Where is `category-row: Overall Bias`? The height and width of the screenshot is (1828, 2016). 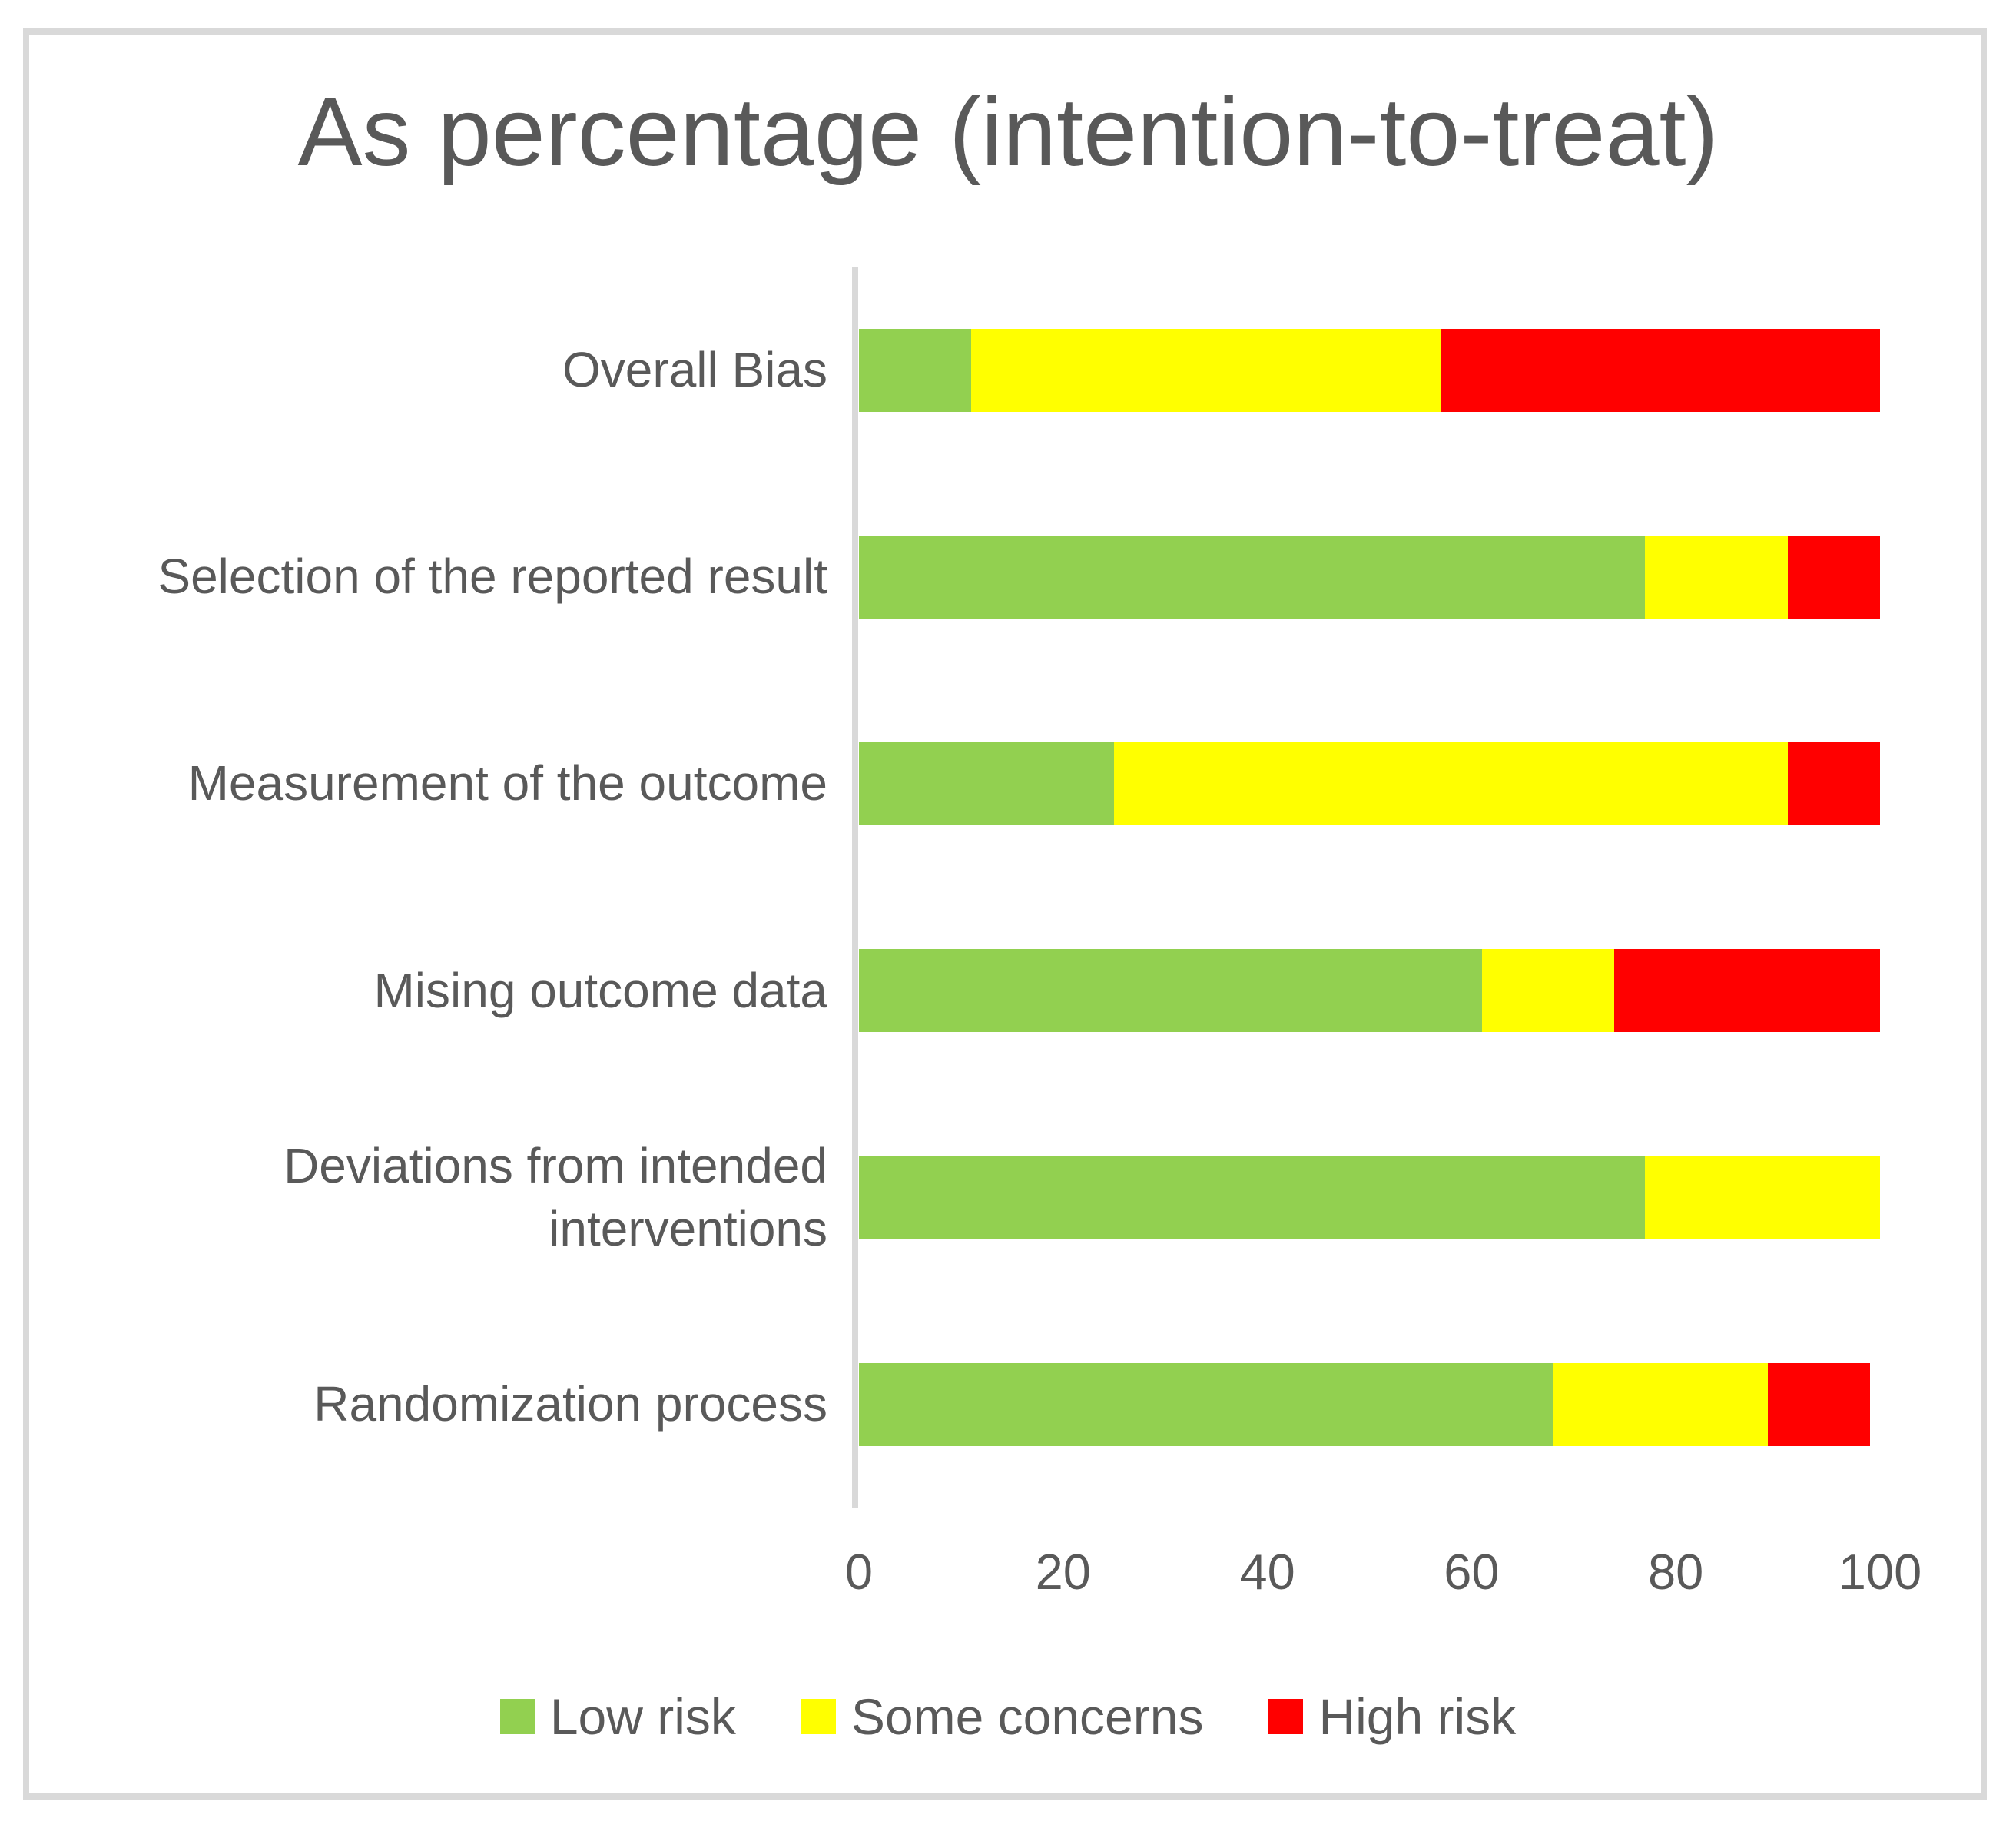
category-row: Overall Bias is located at coordinates (1008, 370).